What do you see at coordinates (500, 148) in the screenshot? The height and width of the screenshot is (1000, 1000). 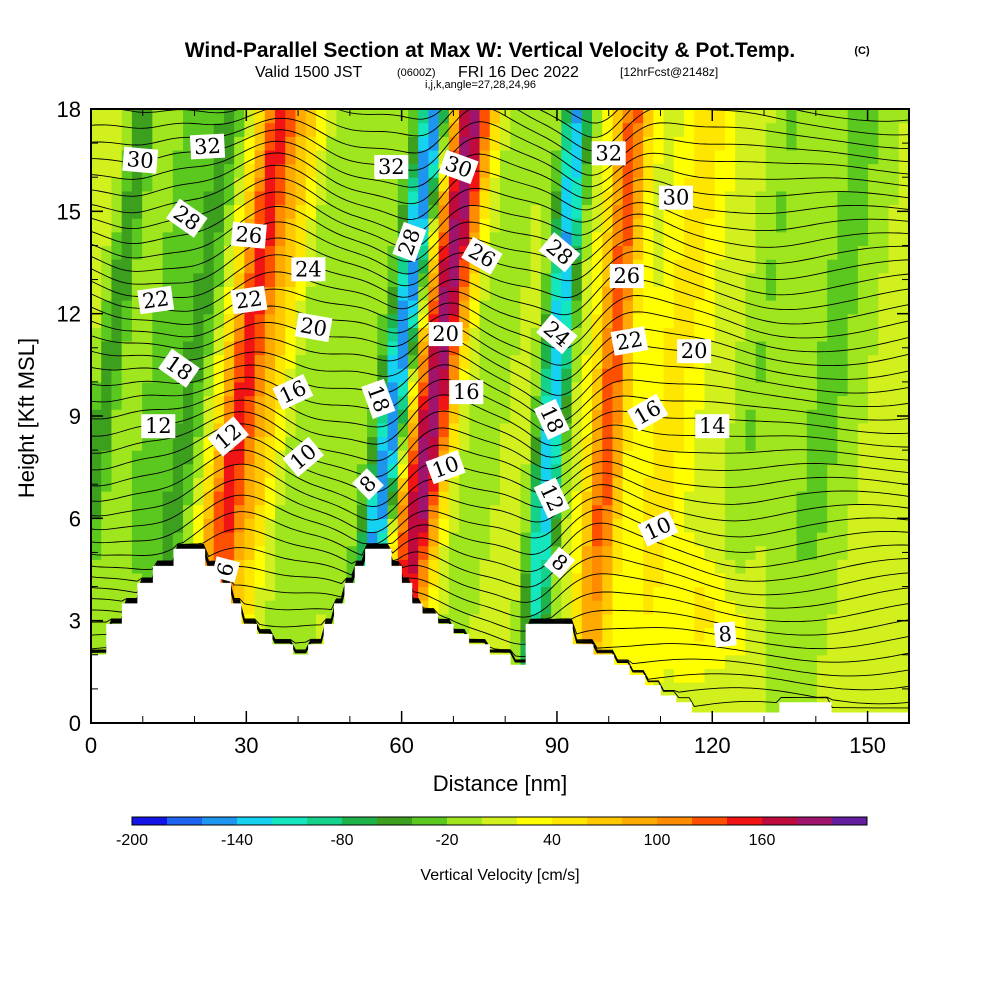 I see `isentrope-line` at bounding box center [500, 148].